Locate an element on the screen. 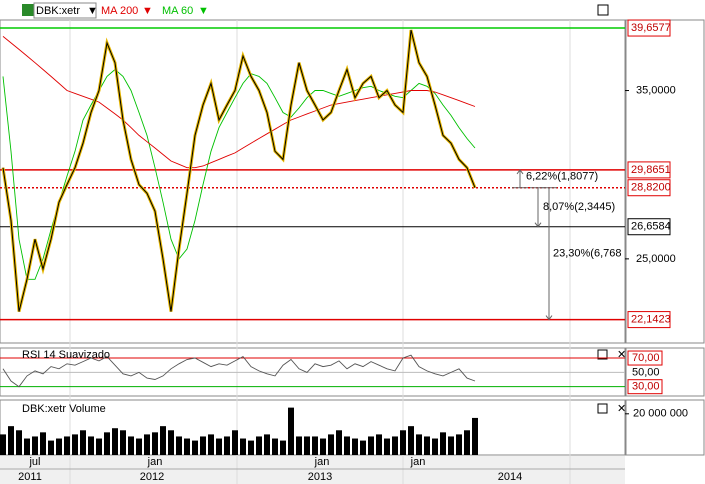 The height and width of the screenshot is (484, 705). x-tick-label: 2012 is located at coordinates (152, 477).